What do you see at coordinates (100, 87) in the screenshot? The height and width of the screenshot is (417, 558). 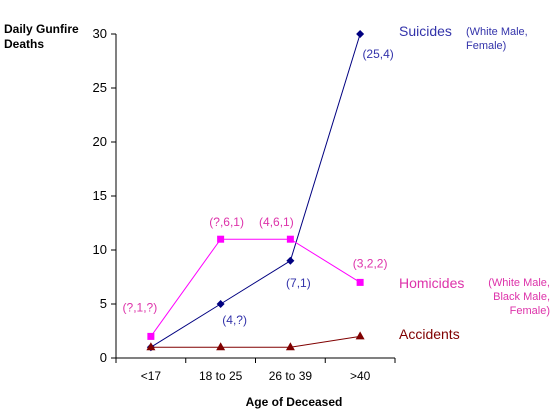 I see `y-tick-label: 25` at bounding box center [100, 87].